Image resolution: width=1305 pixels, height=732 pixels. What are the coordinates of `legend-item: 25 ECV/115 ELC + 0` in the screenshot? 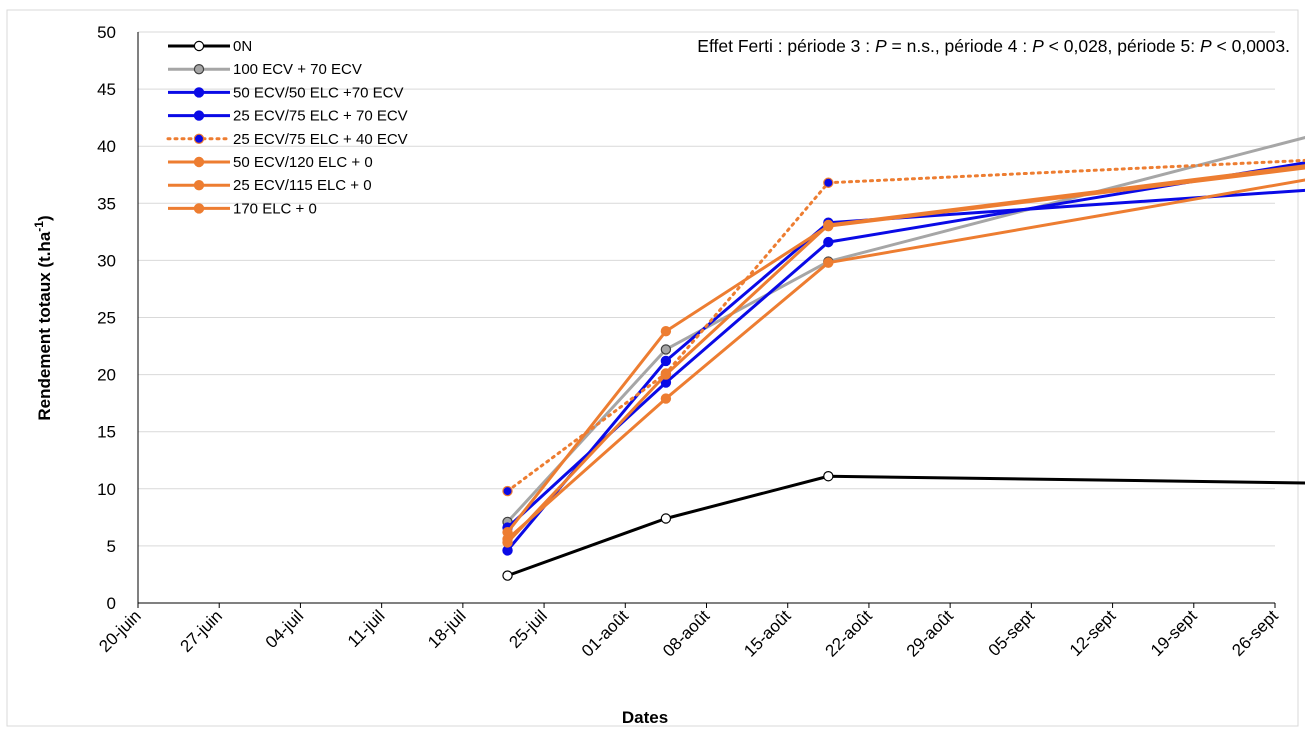 It's located at (270, 185).